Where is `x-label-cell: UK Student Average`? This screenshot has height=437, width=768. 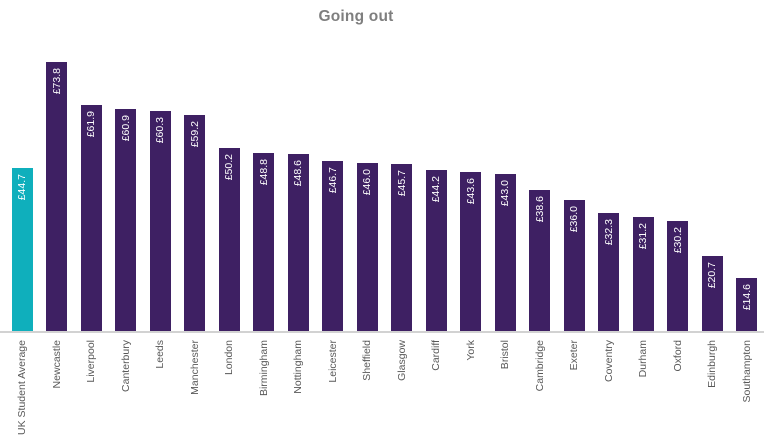 x-label-cell: UK Student Average is located at coordinates (22, 384).